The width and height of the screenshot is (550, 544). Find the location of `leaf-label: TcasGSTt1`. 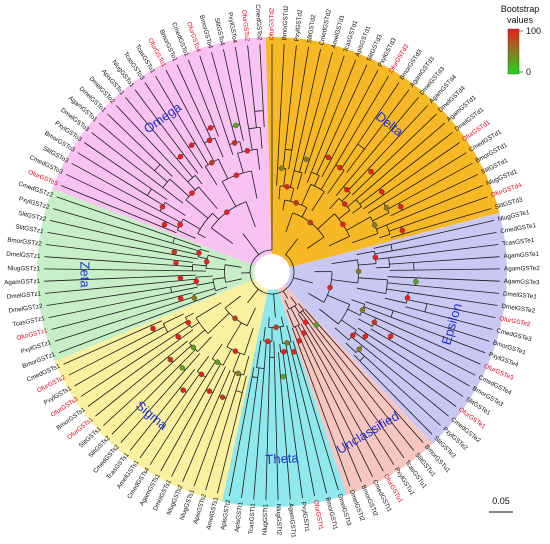

leaf-label: TcasGSTt1 is located at coordinates (252, 518).